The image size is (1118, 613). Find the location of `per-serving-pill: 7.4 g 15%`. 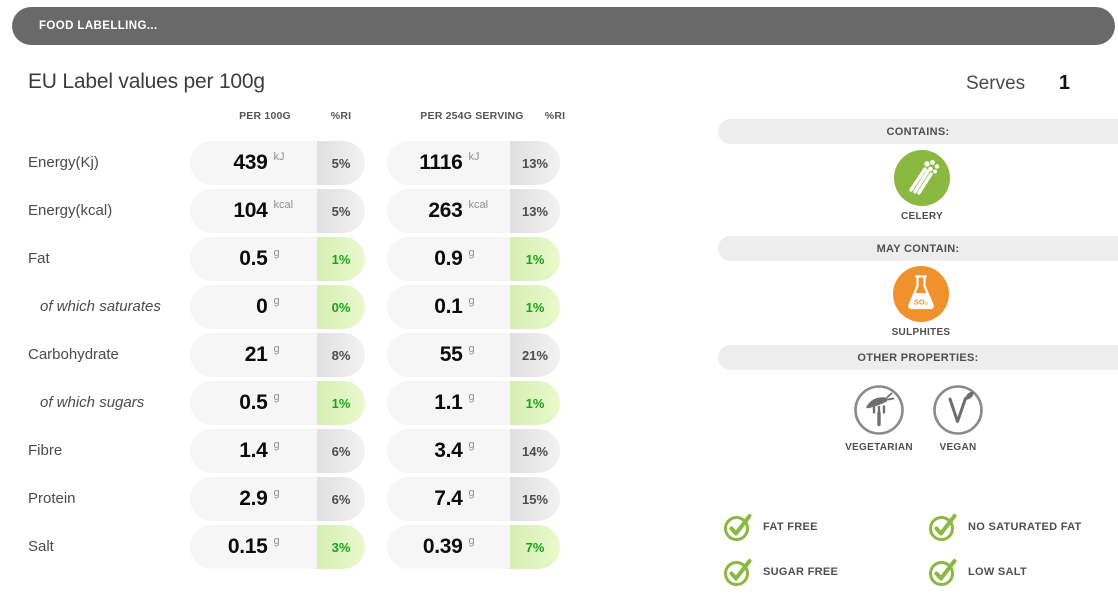

per-serving-pill: 7.4 g 15% is located at coordinates (473, 499).